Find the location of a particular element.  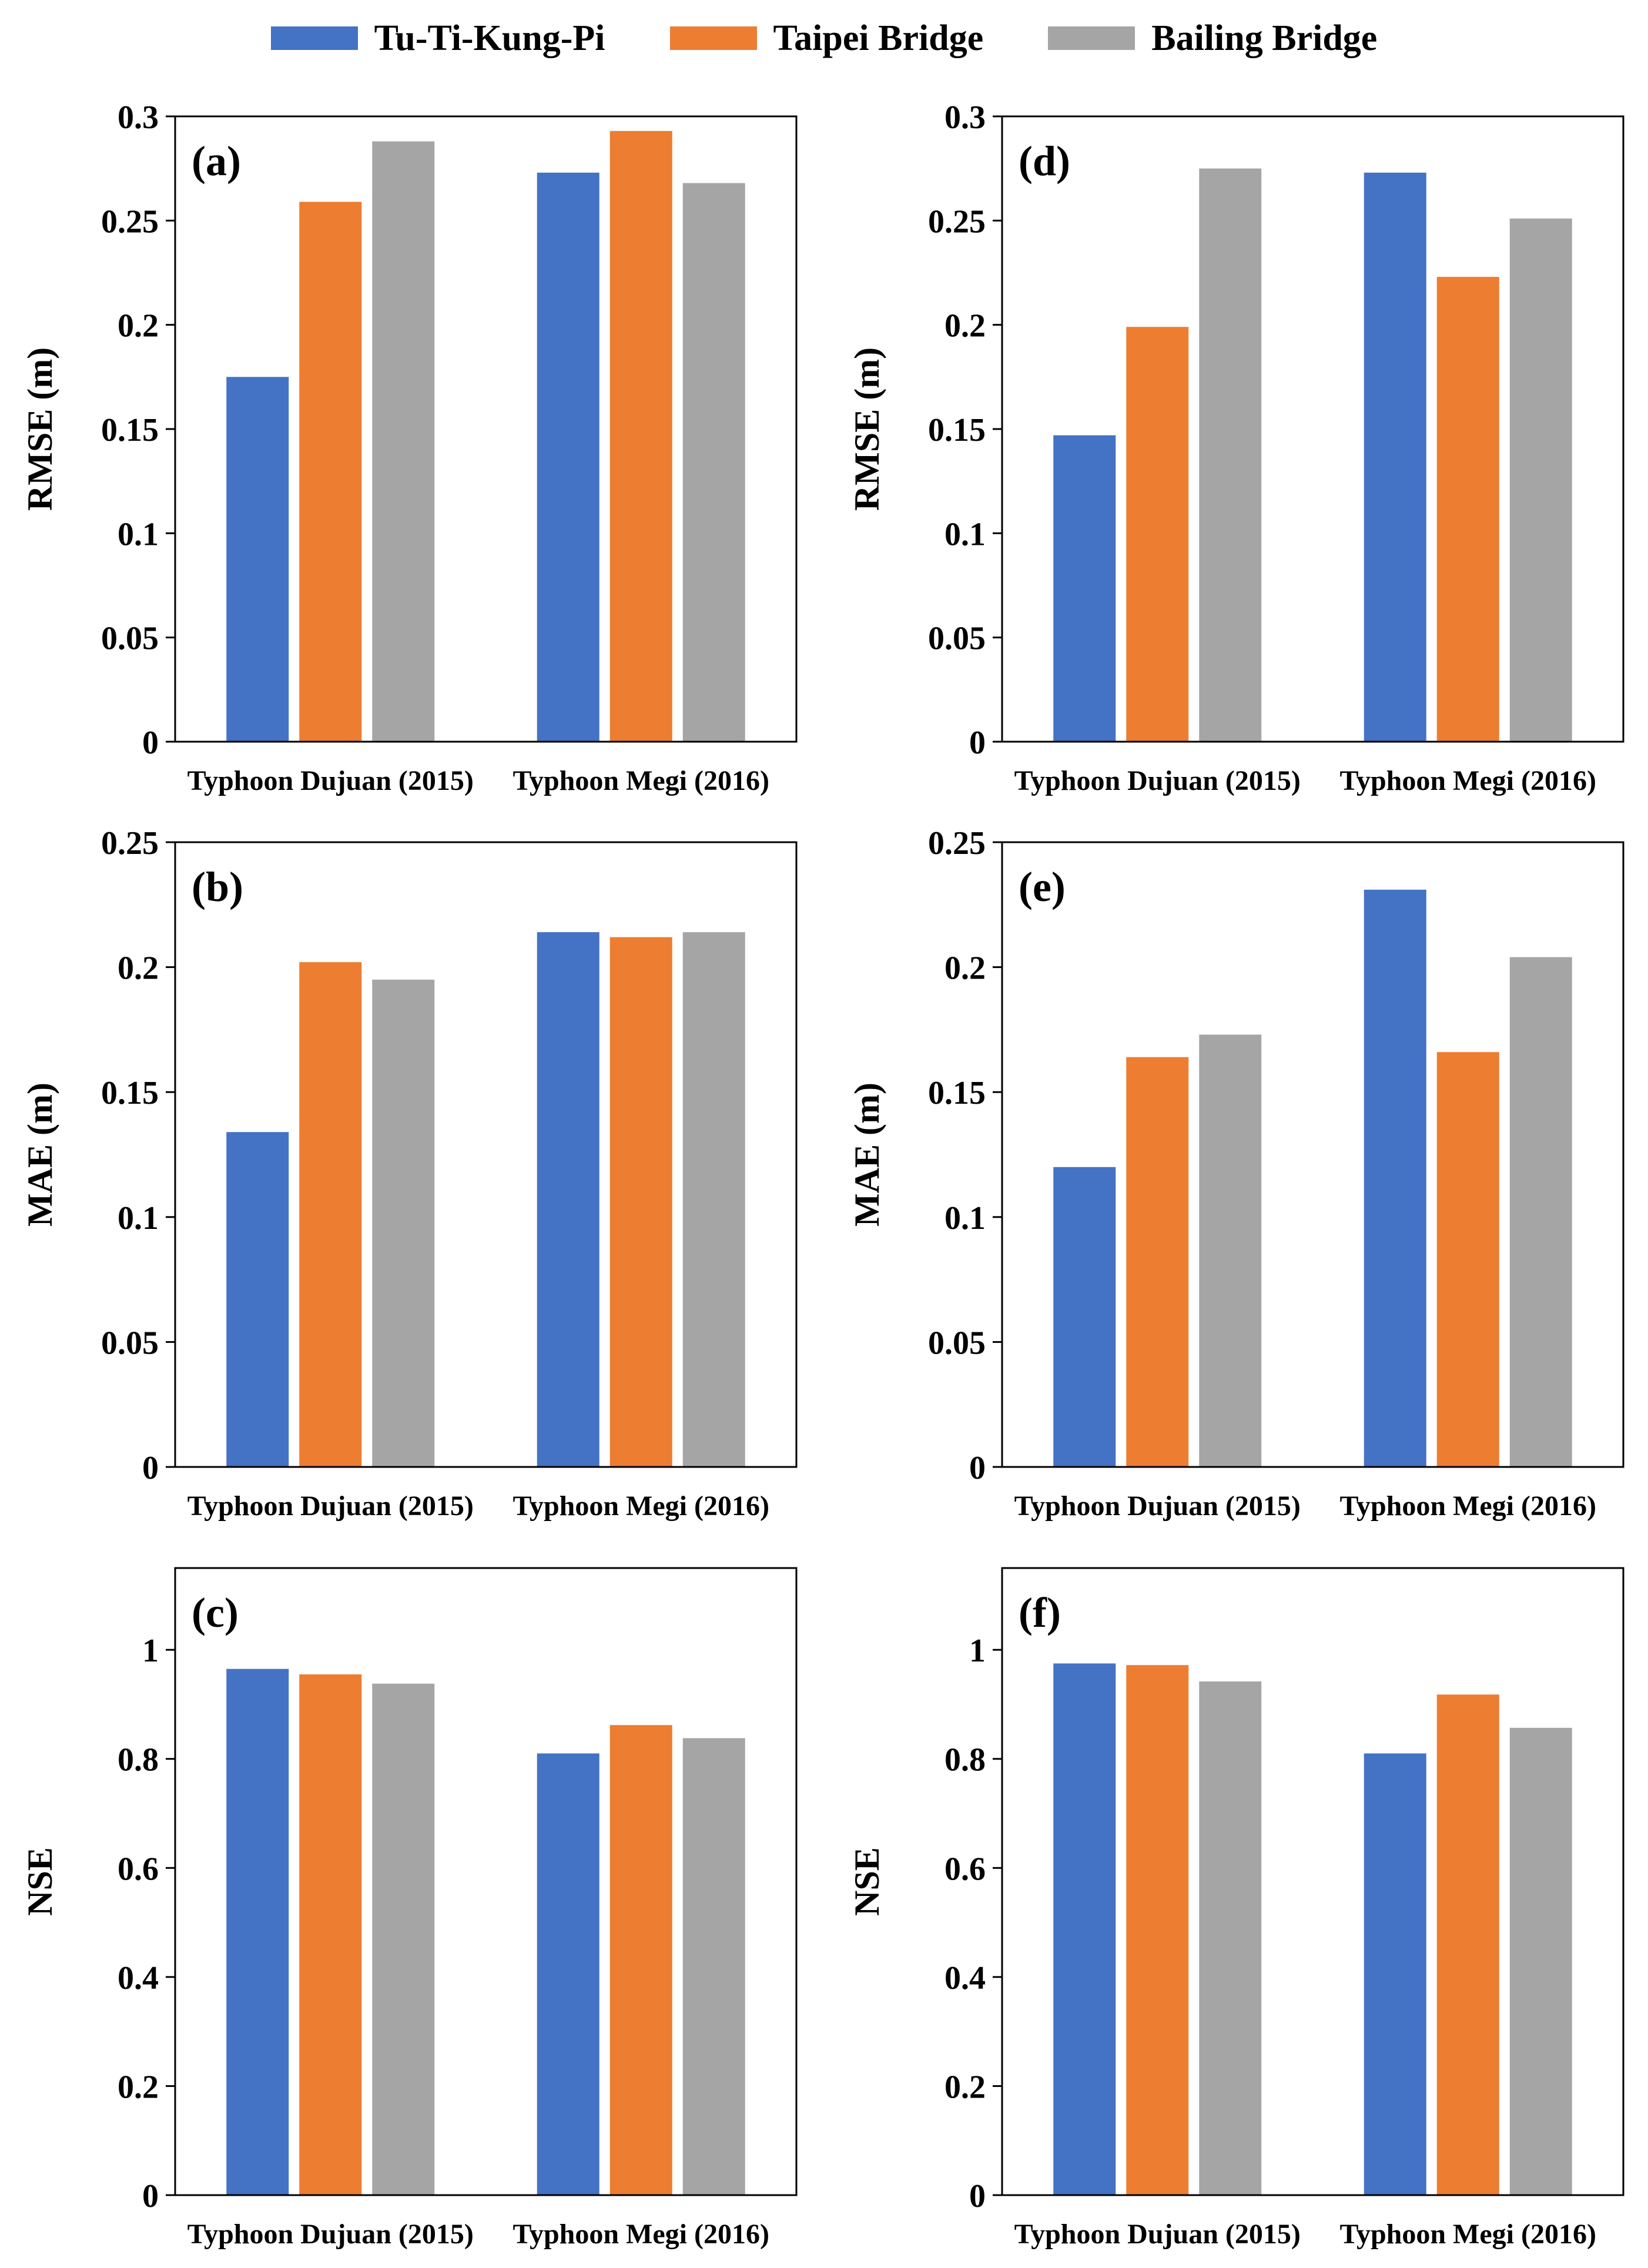

bar-a-typhoon-dujuan-2015-bailing-bridge is located at coordinates (403, 441).